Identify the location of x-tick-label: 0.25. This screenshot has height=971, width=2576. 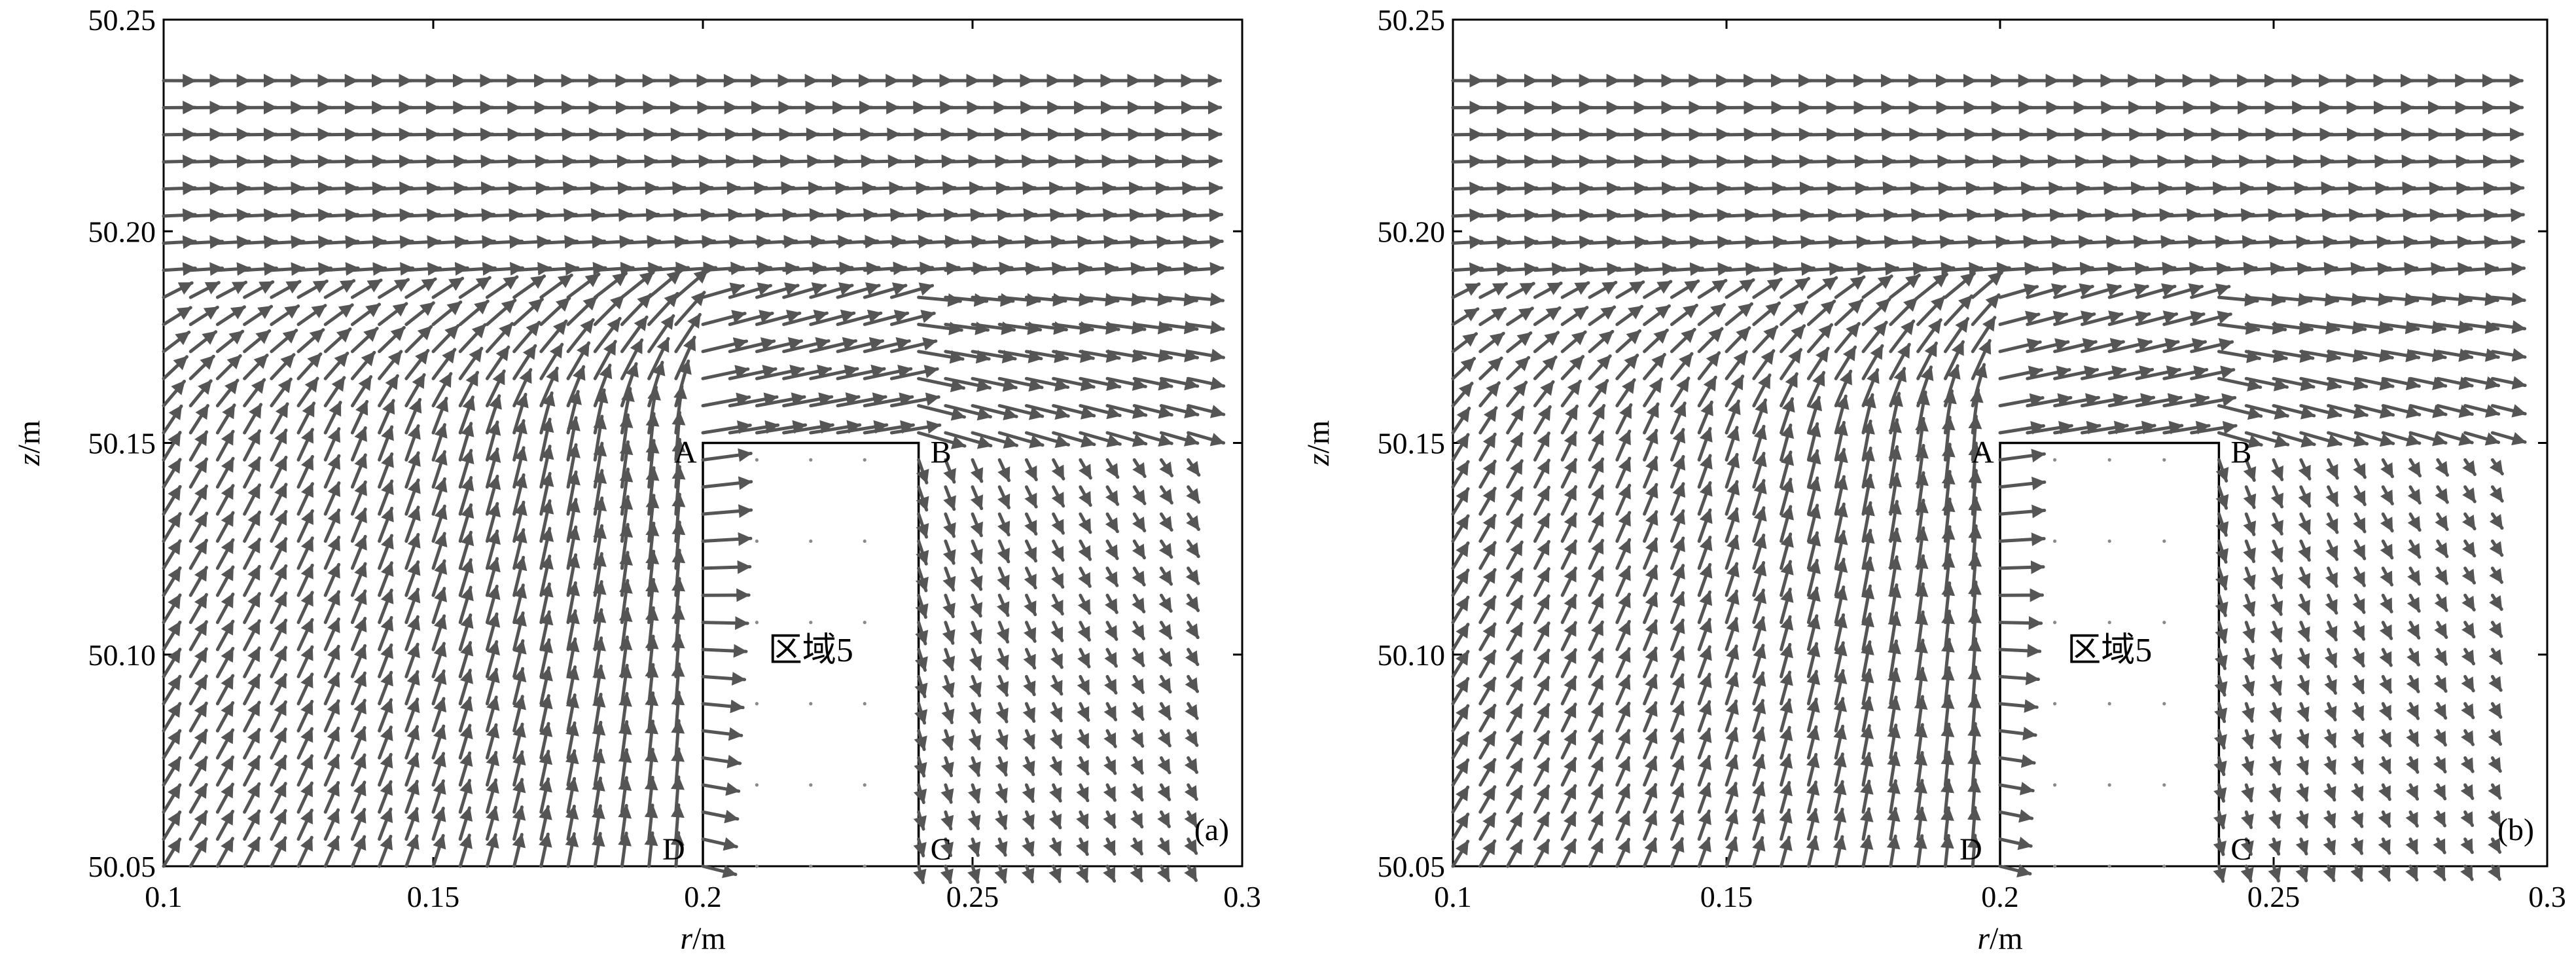
(2273, 896).